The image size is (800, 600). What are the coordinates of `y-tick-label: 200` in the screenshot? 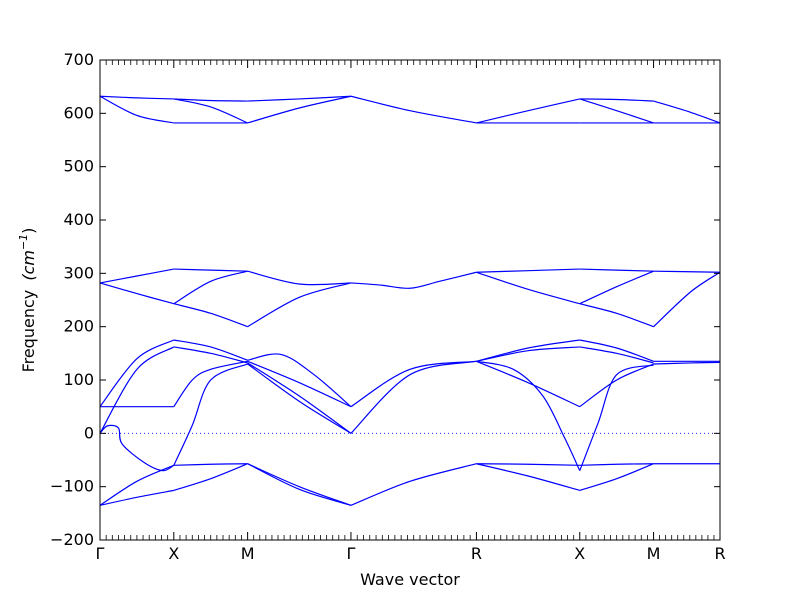 It's located at (78, 326).